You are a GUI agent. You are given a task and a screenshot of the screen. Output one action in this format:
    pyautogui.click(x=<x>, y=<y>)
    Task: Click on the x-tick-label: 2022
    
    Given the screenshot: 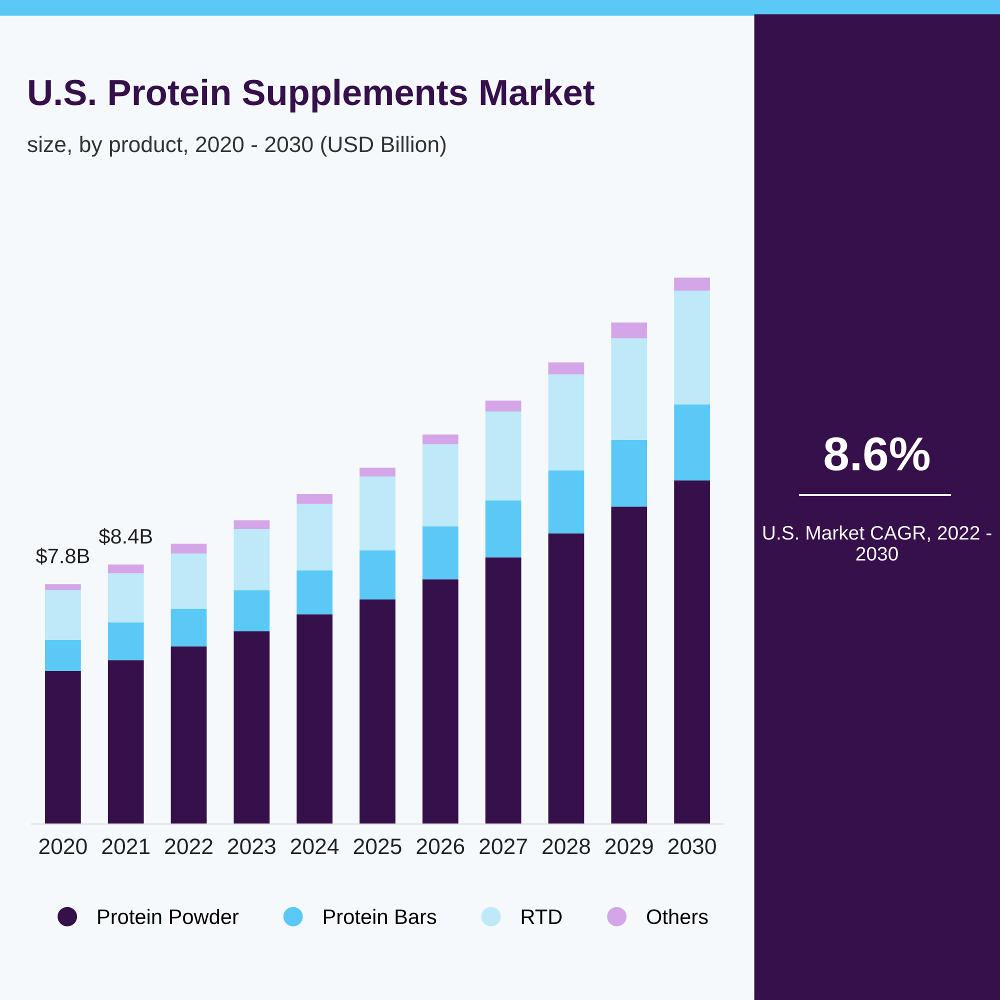 What is the action you would take?
    pyautogui.click(x=188, y=846)
    